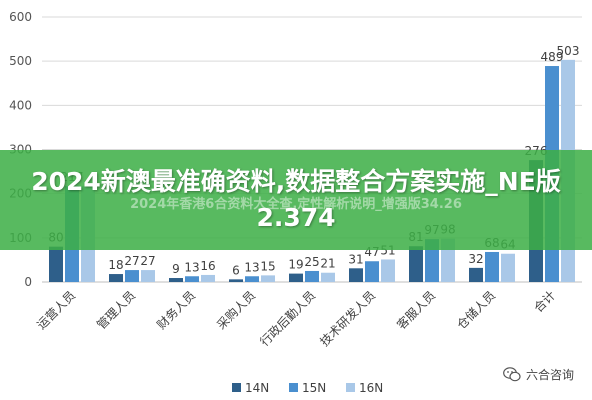  Describe the element at coordinates (176, 269) in the screenshot. I see `data-label: 9` at that location.